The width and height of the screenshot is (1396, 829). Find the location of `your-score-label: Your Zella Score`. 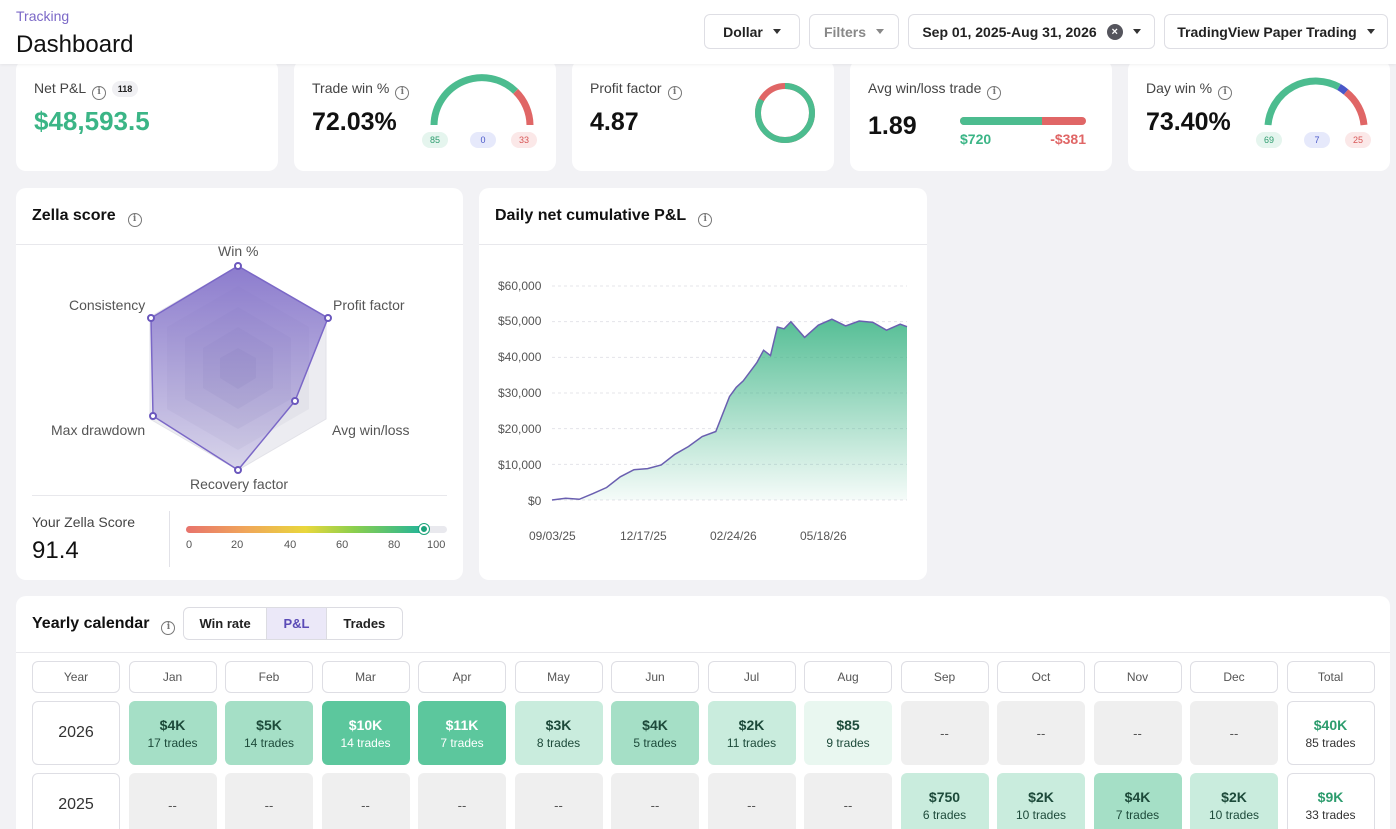

your-score-label: Your Zella Score is located at coordinates (83, 522).